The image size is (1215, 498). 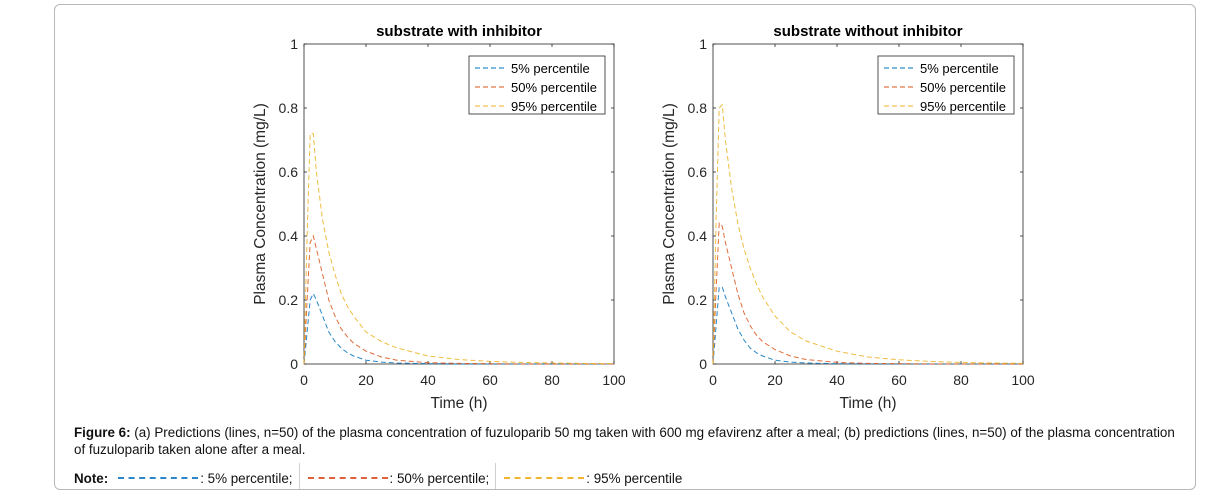 What do you see at coordinates (91, 478) in the screenshot?
I see `note-label: Note:` at bounding box center [91, 478].